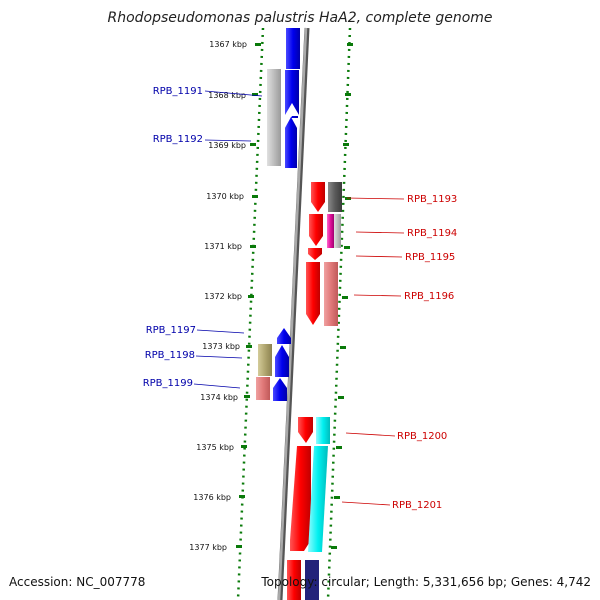  What do you see at coordinates (432, 199) in the screenshot?
I see `gene-label-rpb-1193: RPB_1193` at bounding box center [432, 199].